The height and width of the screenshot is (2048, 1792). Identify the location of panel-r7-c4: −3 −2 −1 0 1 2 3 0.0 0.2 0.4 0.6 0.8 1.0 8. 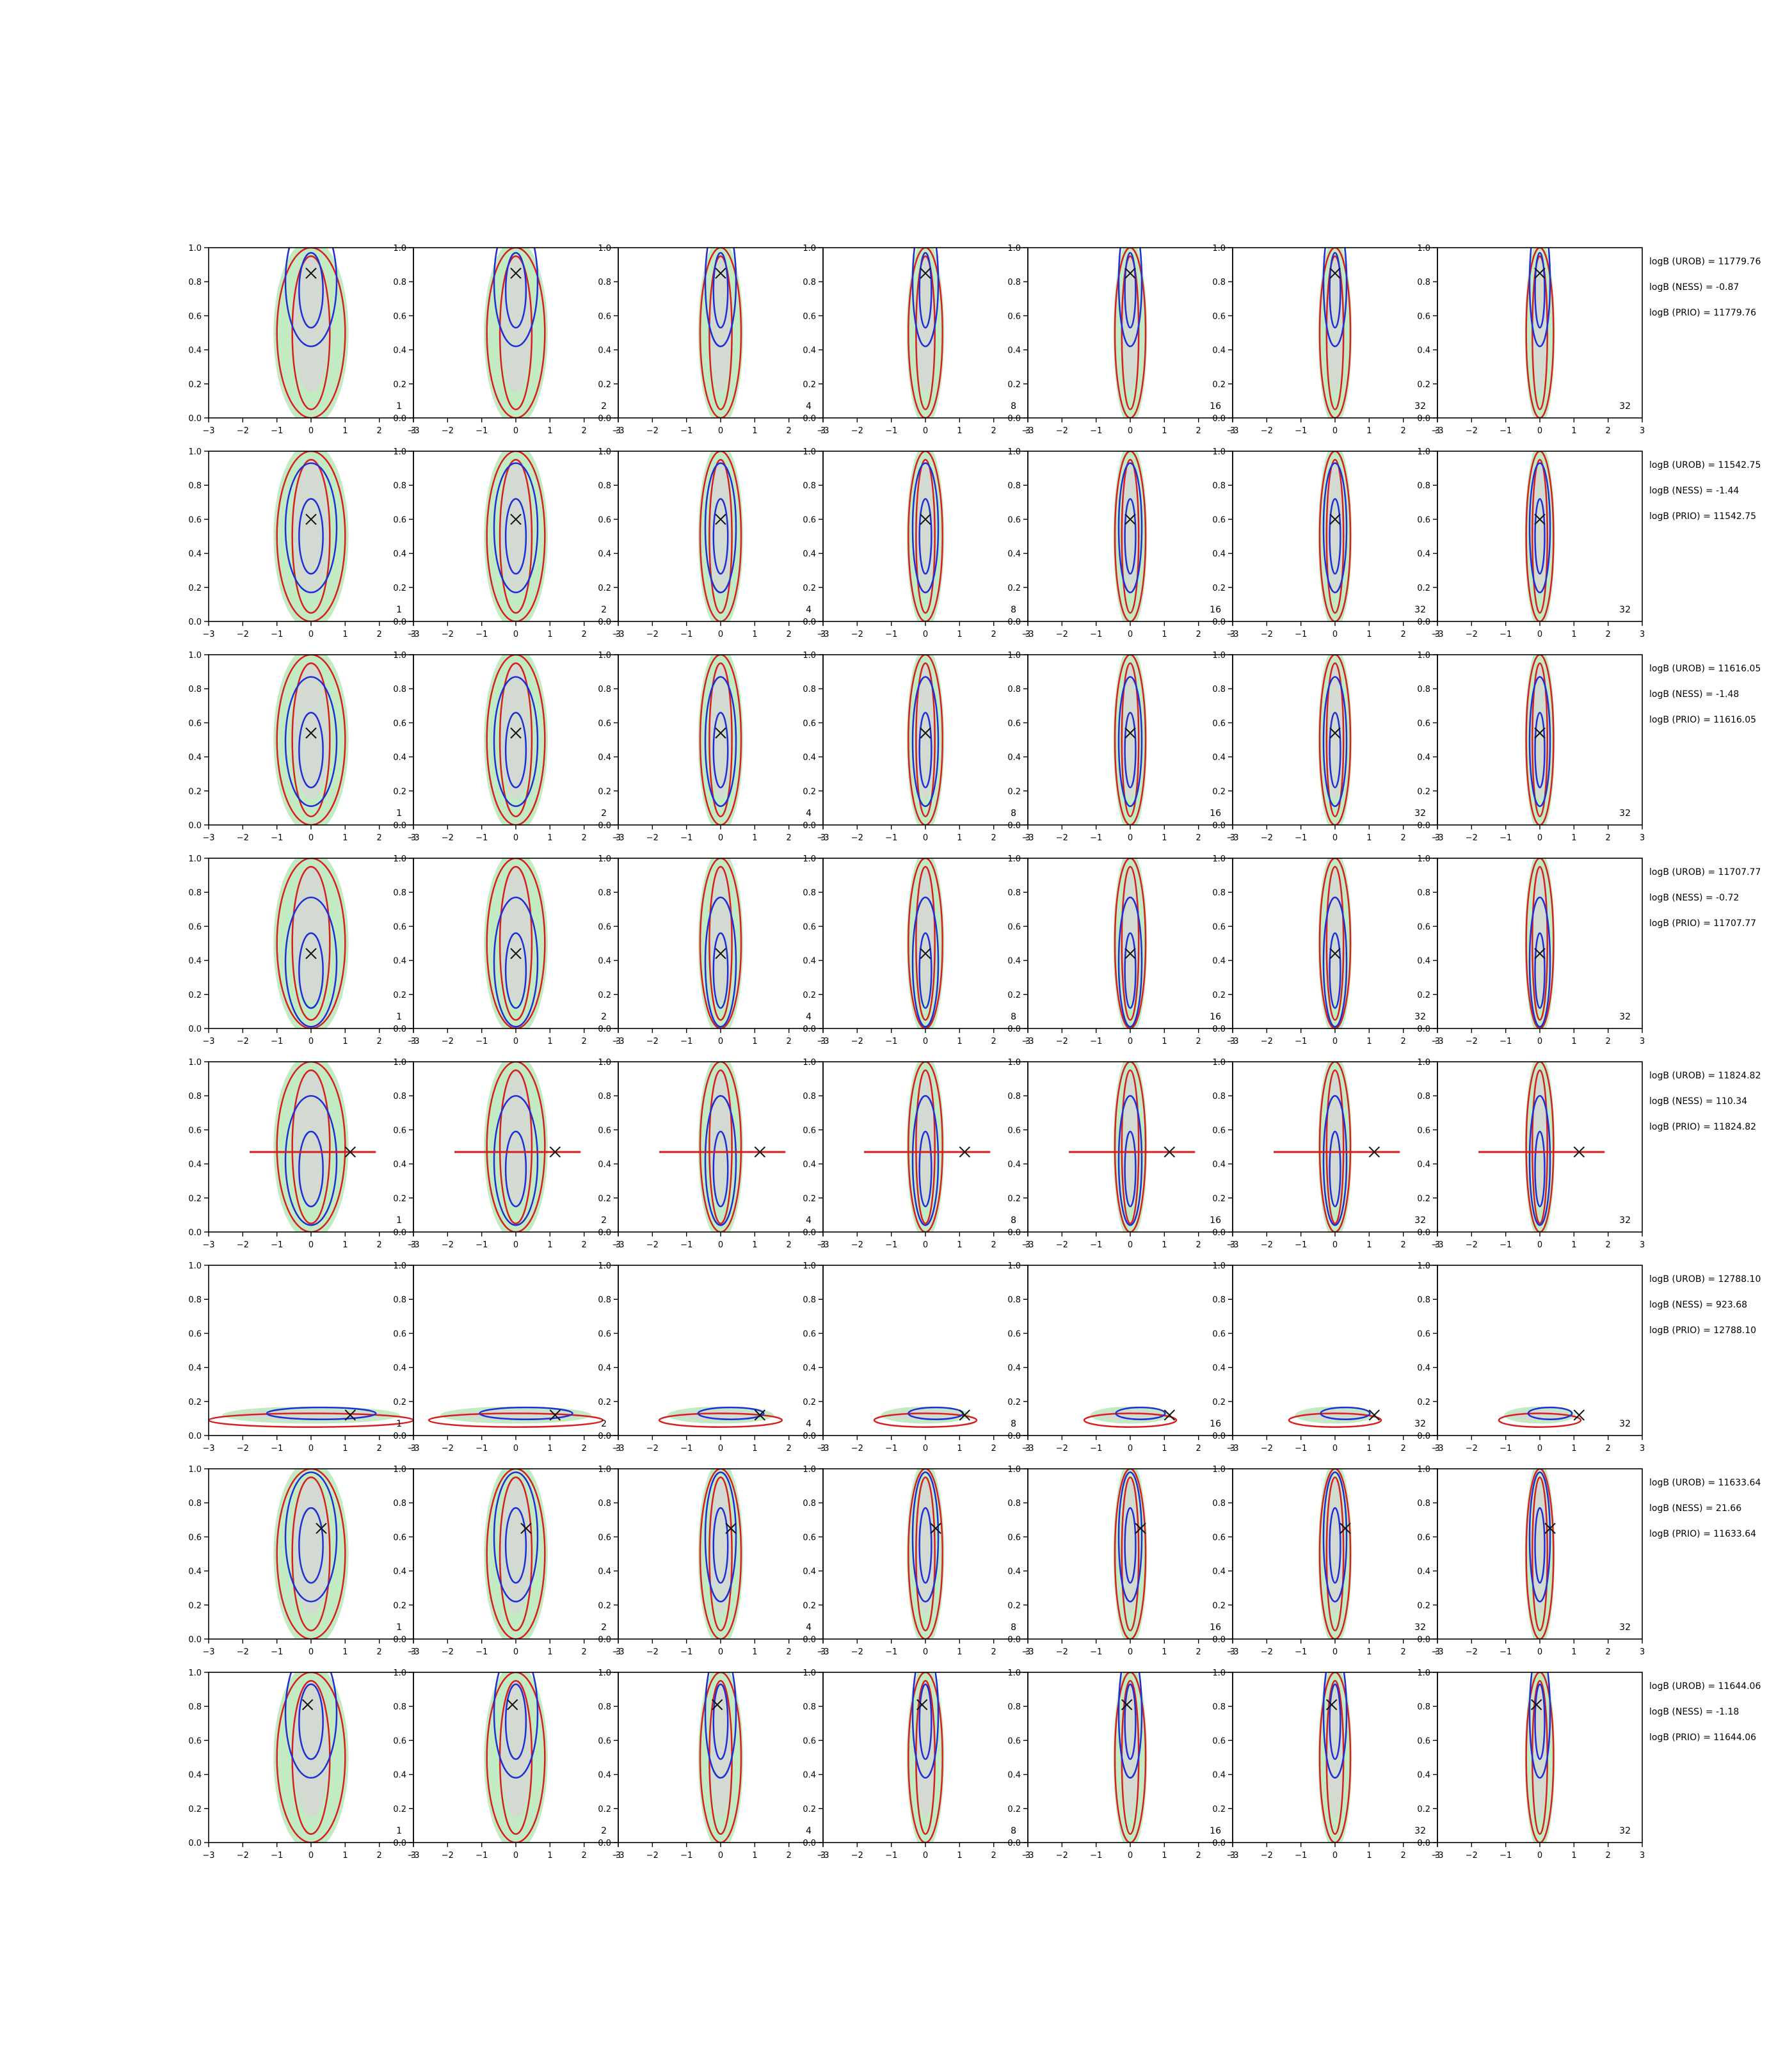
(916, 1561).